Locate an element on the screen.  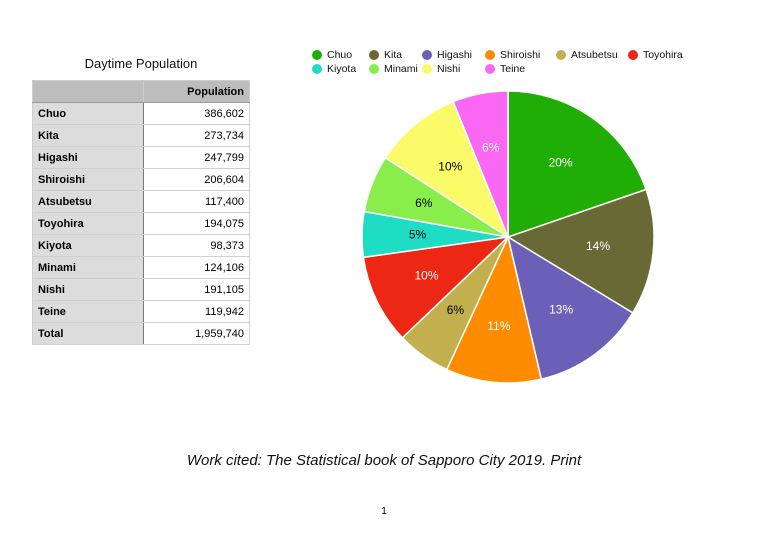
row-label: Teine is located at coordinates (88, 311).